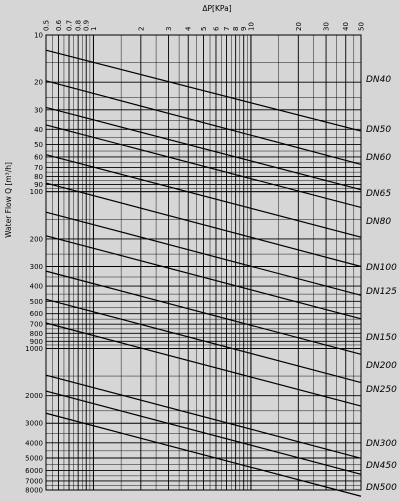 Image resolution: width=400 pixels, height=501 pixels. Describe the element at coordinates (204, 29) in the screenshot. I see `top-tick-label: 5` at that location.